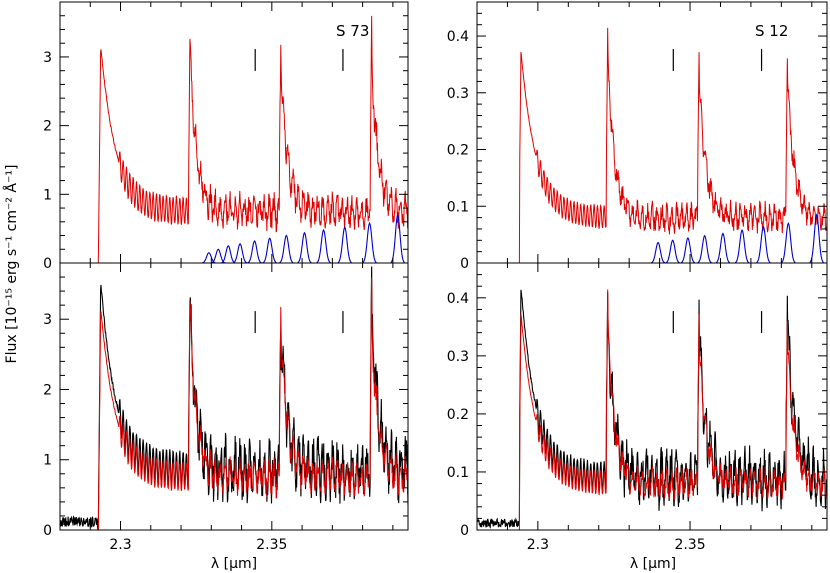 The width and height of the screenshot is (830, 573). Describe the element at coordinates (653, 564) in the screenshot. I see `x-axis-label-right: λ [μm]` at that location.